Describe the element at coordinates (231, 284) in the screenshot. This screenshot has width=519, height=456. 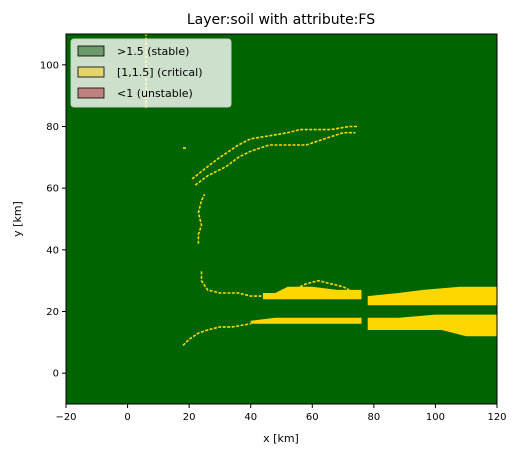
I see `critical-line-upper-band-left` at that location.